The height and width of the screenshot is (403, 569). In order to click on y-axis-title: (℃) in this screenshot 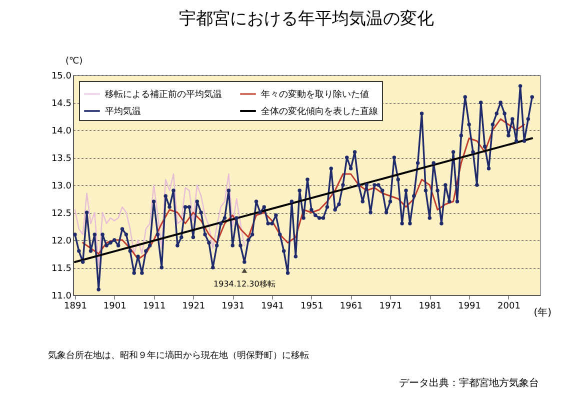, I will do `click(74, 61)`.